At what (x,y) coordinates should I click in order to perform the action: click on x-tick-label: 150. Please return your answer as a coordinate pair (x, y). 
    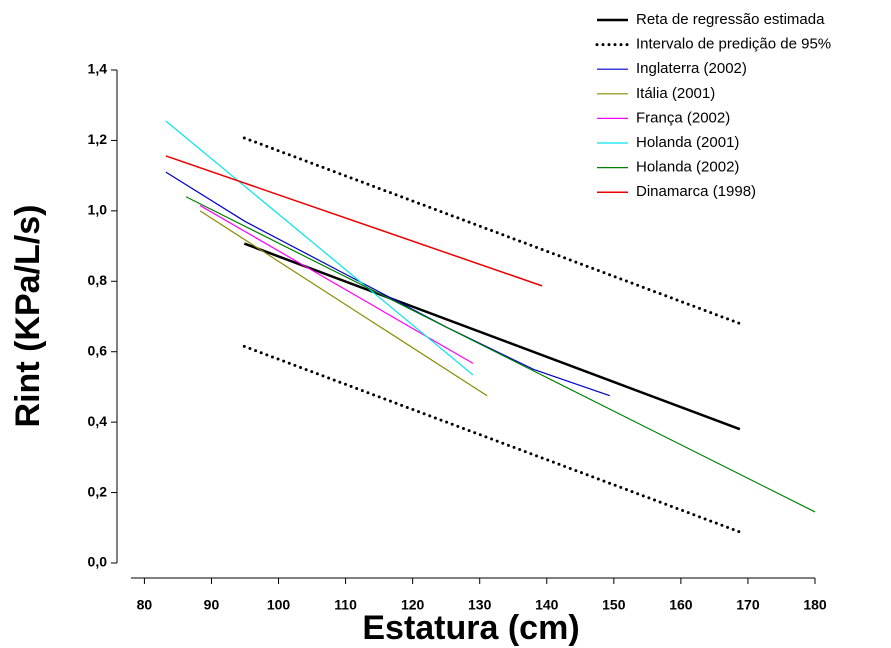
    Looking at the image, I should click on (614, 605).